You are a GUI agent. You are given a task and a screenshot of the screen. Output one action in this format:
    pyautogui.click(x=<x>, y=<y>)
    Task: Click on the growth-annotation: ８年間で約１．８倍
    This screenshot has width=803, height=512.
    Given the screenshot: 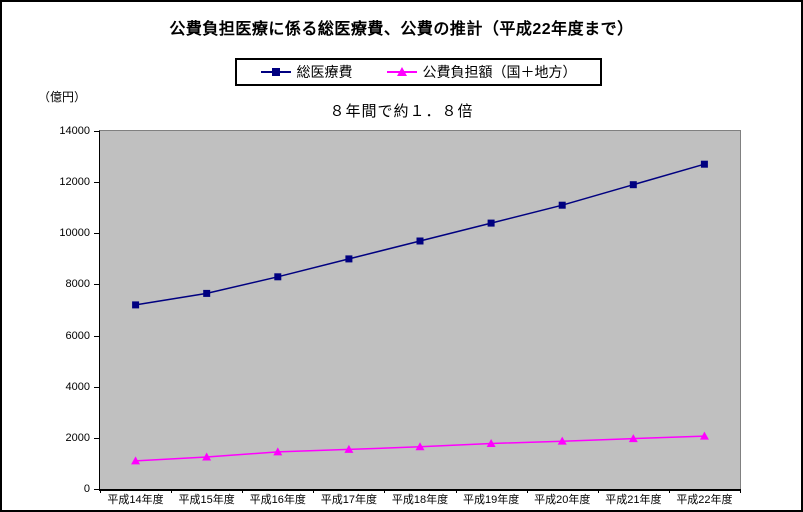 What is the action you would take?
    pyautogui.click(x=401, y=111)
    